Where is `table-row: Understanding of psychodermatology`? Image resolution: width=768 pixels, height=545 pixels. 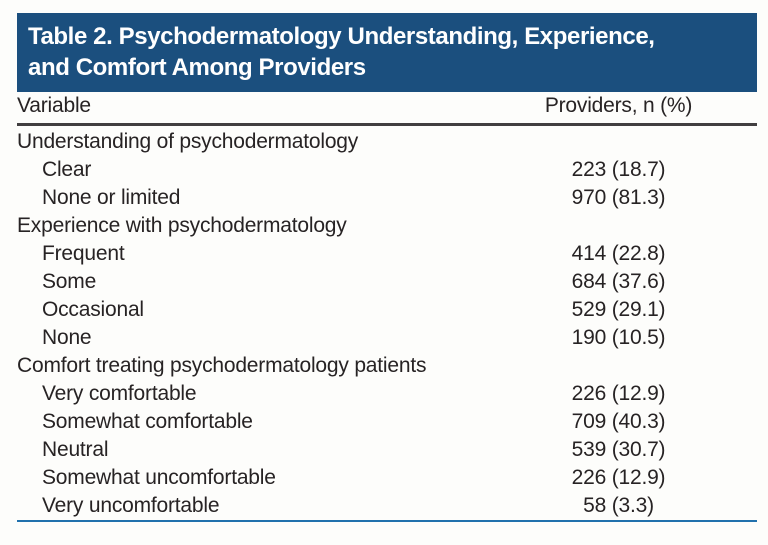 table-row: Understanding of psychodermatology is located at coordinates (387, 142).